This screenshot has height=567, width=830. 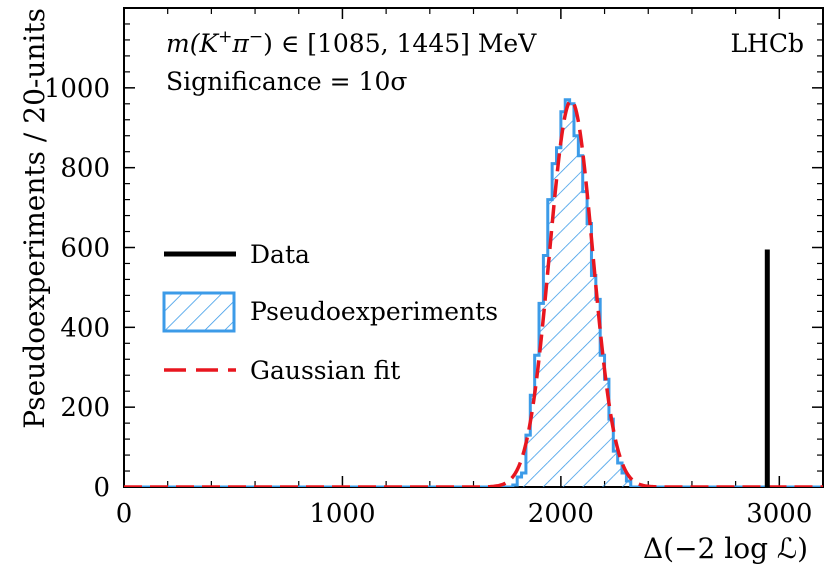 I want to click on legend-pseudoexperiments-swatch, so click(x=199, y=312).